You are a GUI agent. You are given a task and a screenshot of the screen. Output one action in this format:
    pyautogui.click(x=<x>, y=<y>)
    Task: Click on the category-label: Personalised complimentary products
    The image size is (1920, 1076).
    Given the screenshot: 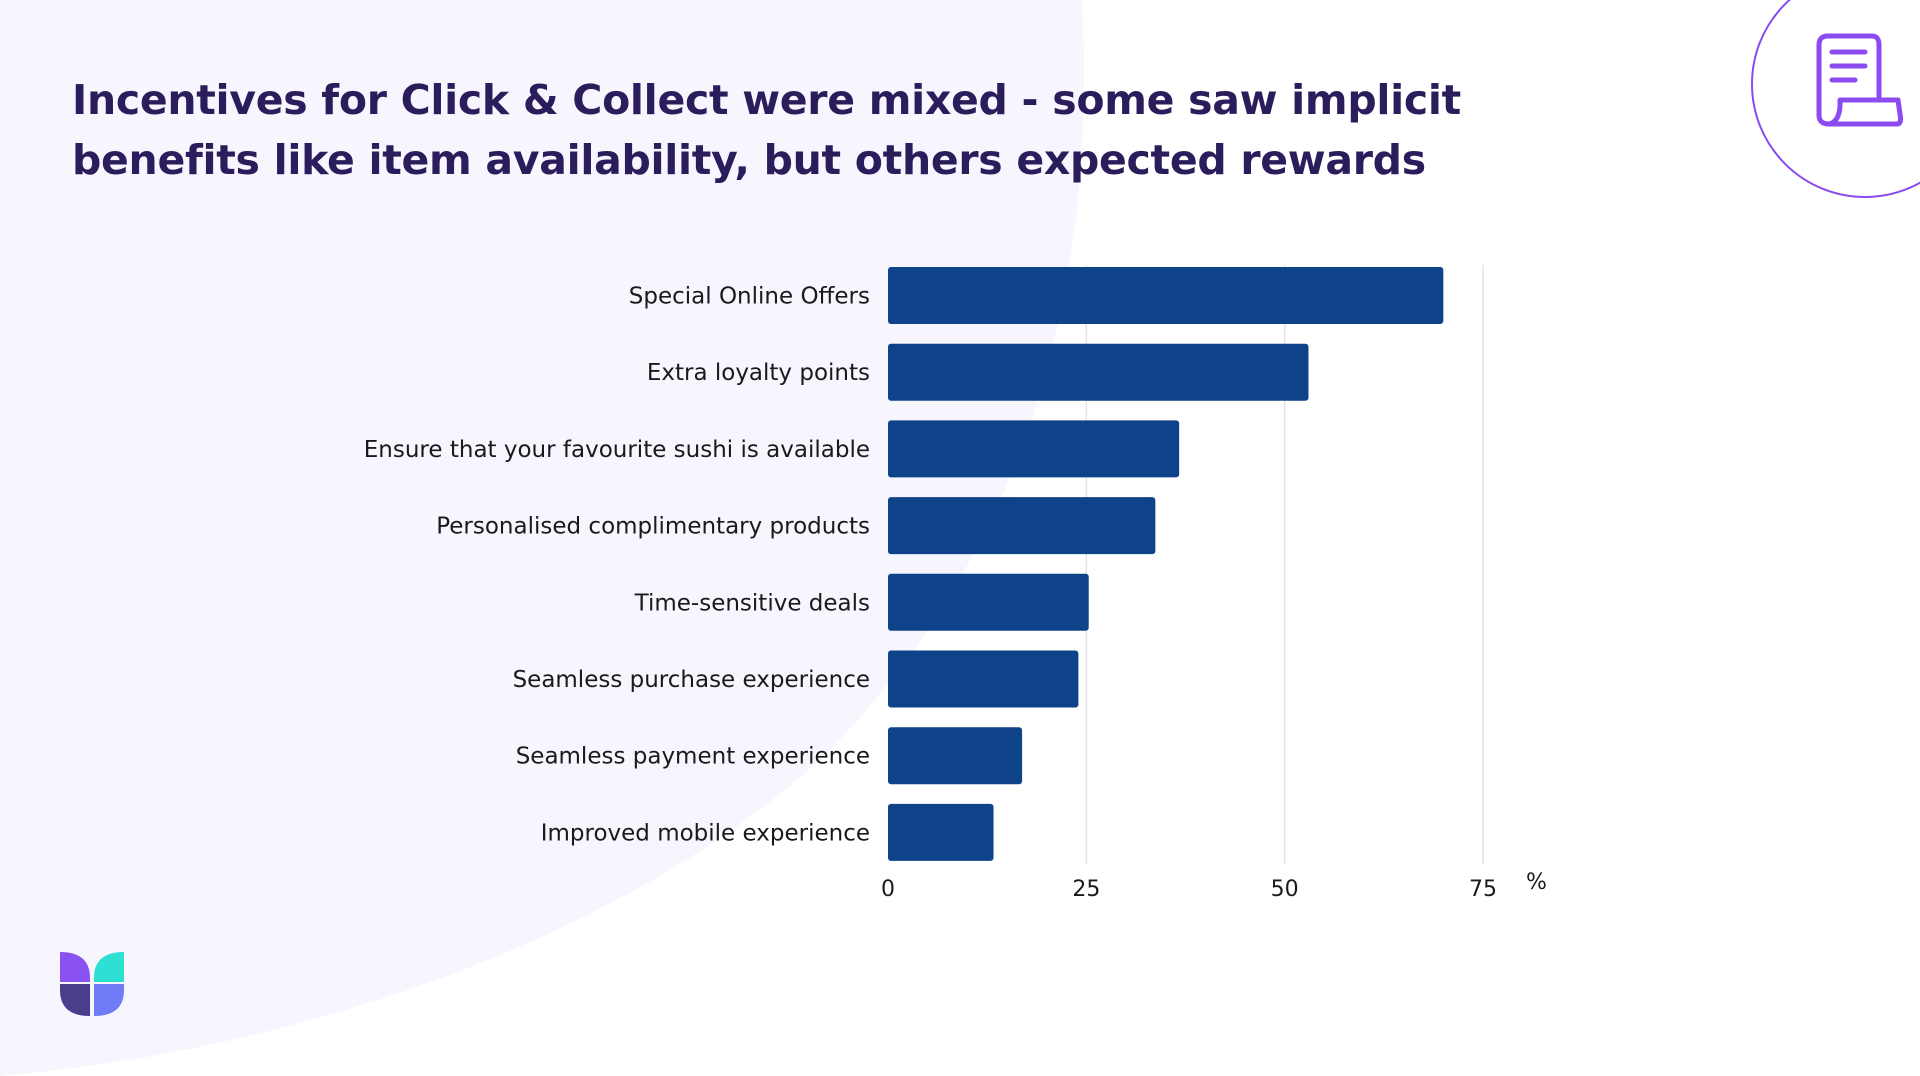 What is the action you would take?
    pyautogui.click(x=653, y=527)
    